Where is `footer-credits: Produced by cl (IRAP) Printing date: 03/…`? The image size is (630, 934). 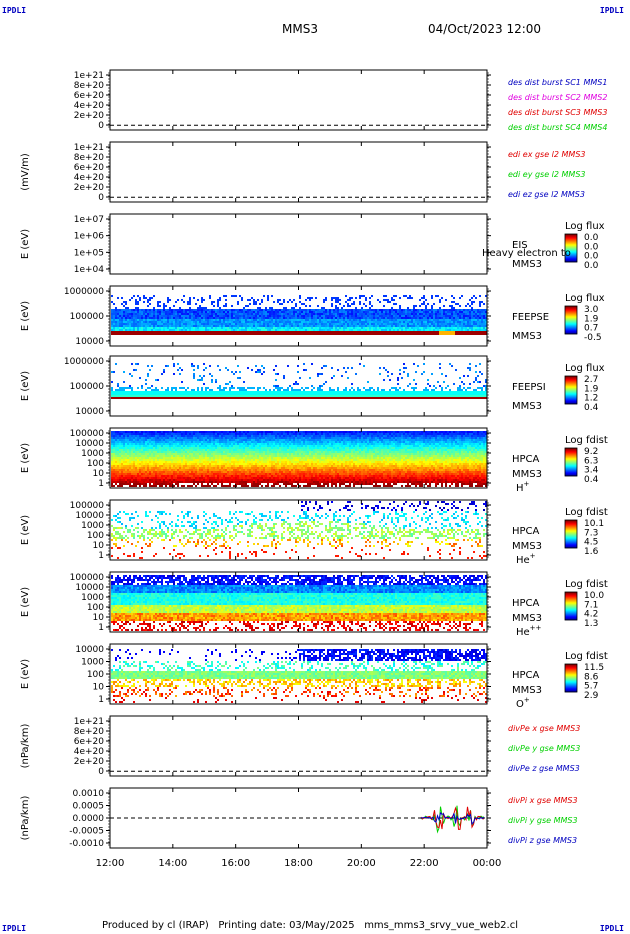 footer-credits: Produced by cl (IRAP) Printing date: 03/… is located at coordinates (310, 925).